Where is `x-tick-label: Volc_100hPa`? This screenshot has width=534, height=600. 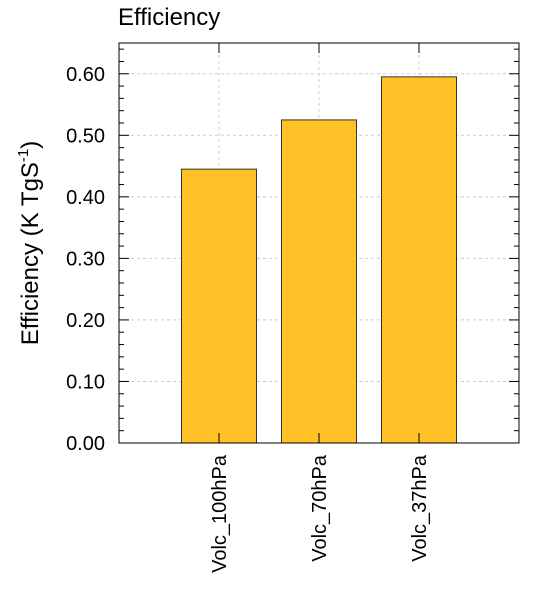 x-tick-label: Volc_100hPa is located at coordinates (220, 513).